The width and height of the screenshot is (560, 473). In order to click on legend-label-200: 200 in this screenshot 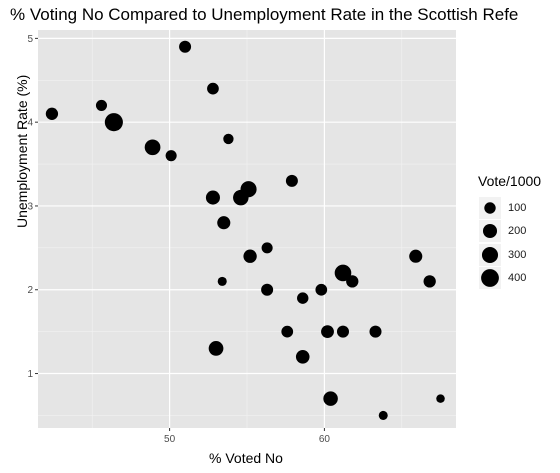, I will do `click(517, 231)`.